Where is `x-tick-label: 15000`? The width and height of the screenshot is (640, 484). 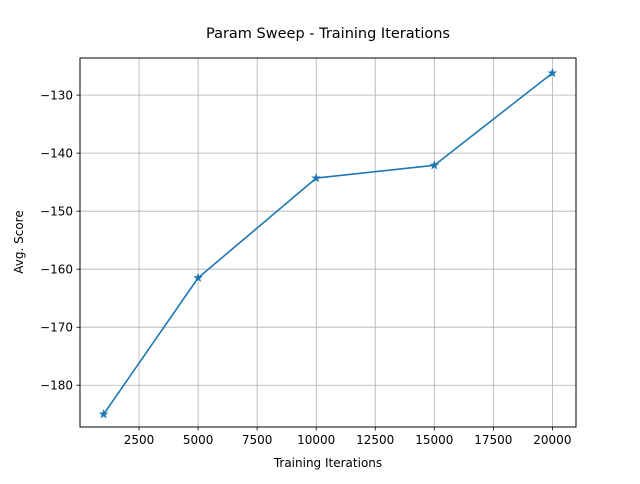
x-tick-label: 15000 is located at coordinates (434, 440).